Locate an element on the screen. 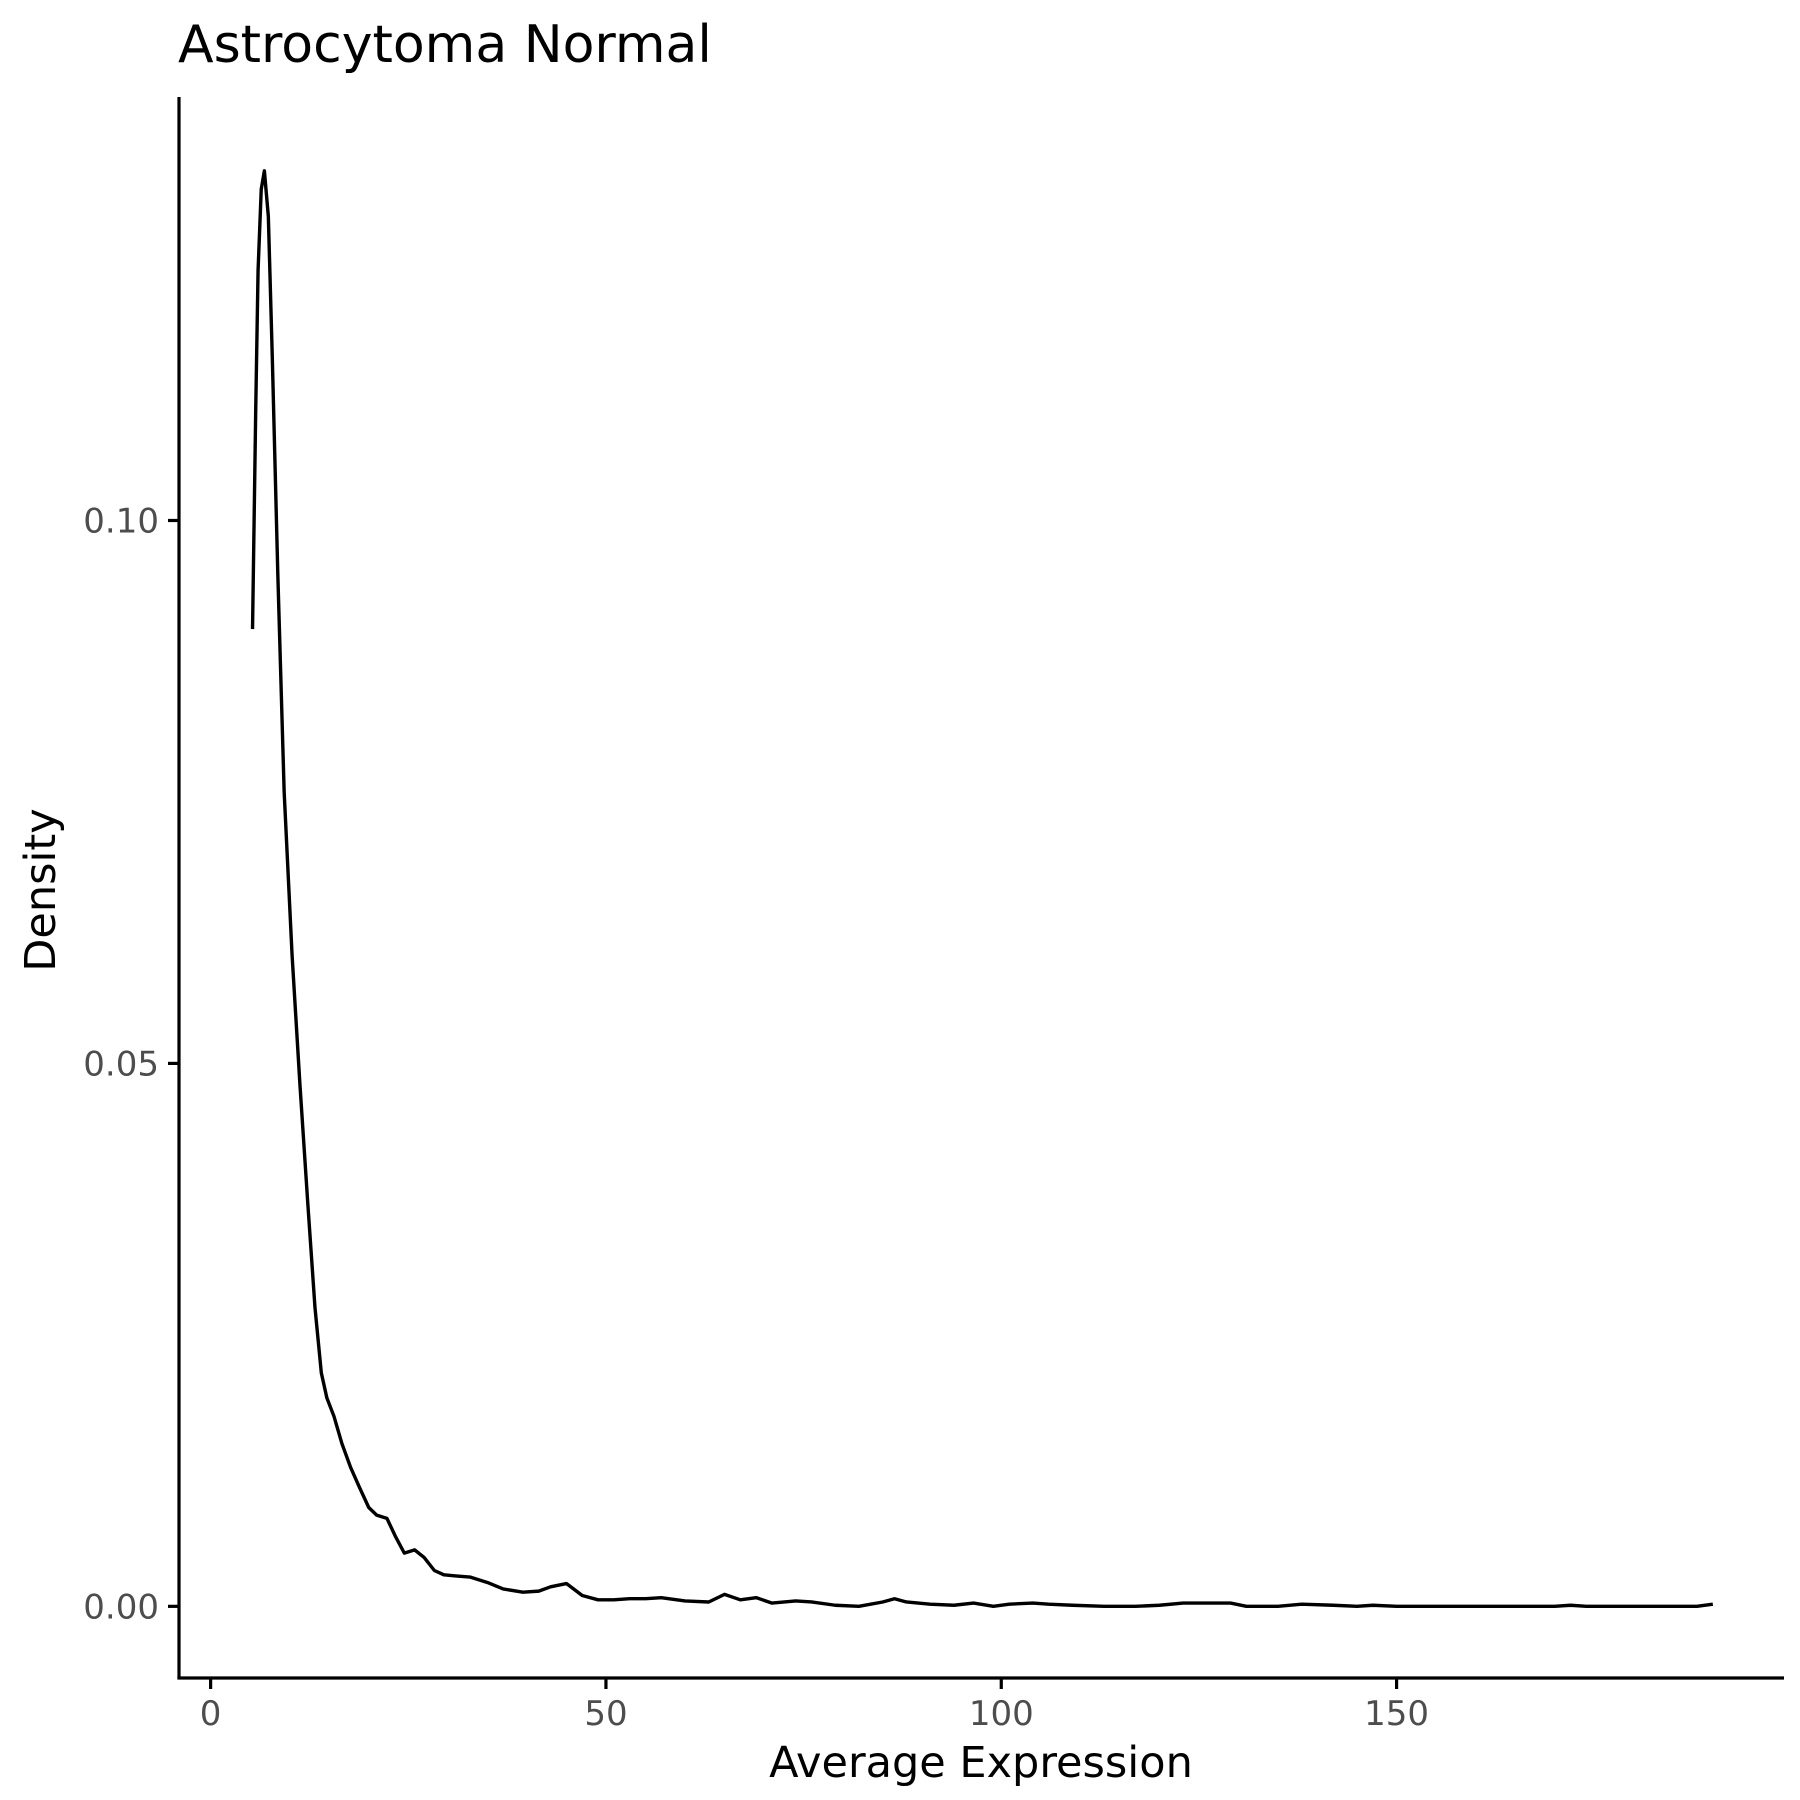 The image size is (1800, 1800). x-axis-title: Average Expression is located at coordinates (981, 1763).